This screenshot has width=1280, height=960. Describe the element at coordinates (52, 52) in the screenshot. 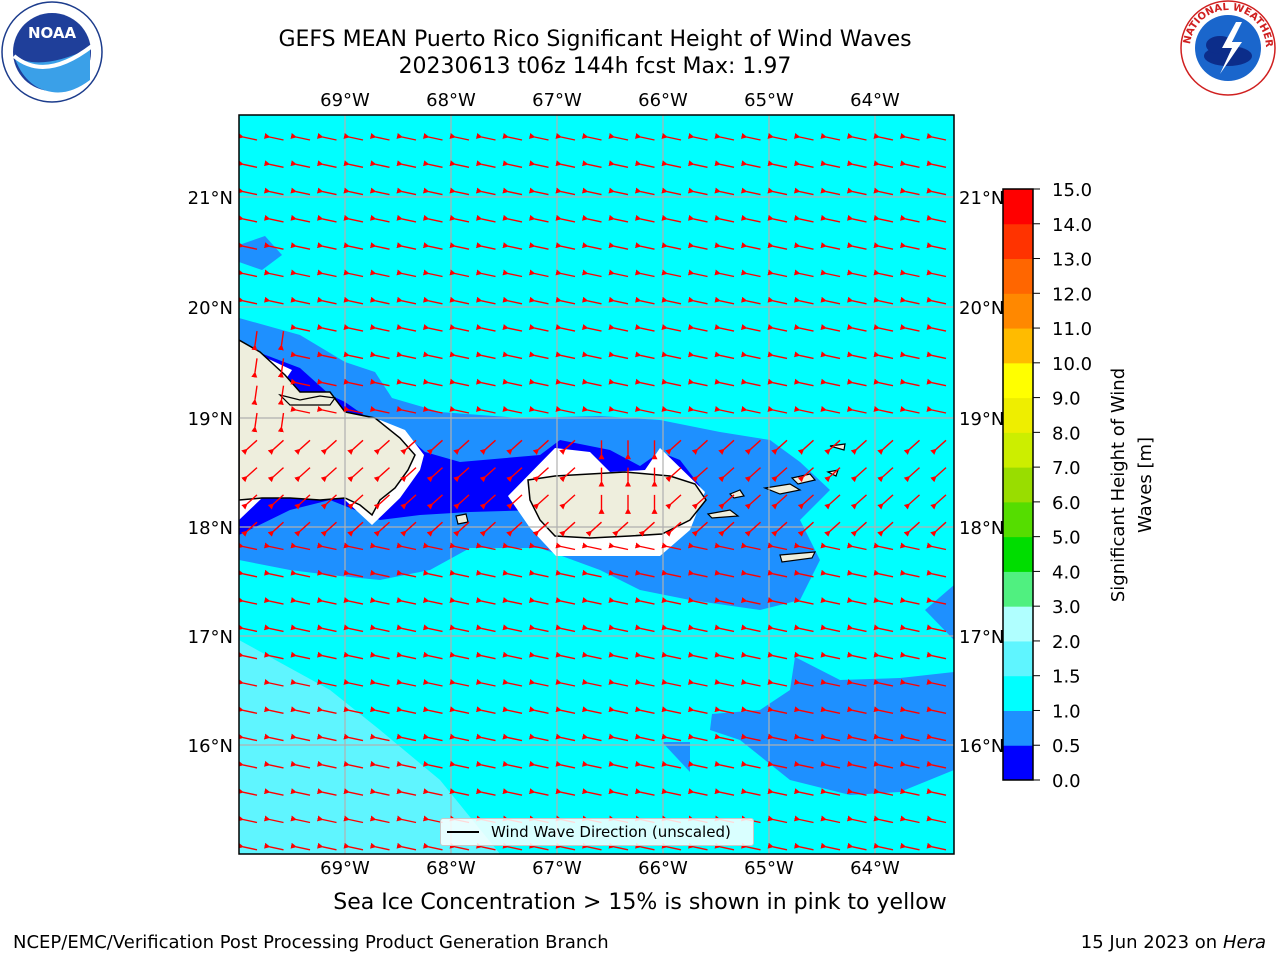

I see `noaa-logo: NOAA` at that location.